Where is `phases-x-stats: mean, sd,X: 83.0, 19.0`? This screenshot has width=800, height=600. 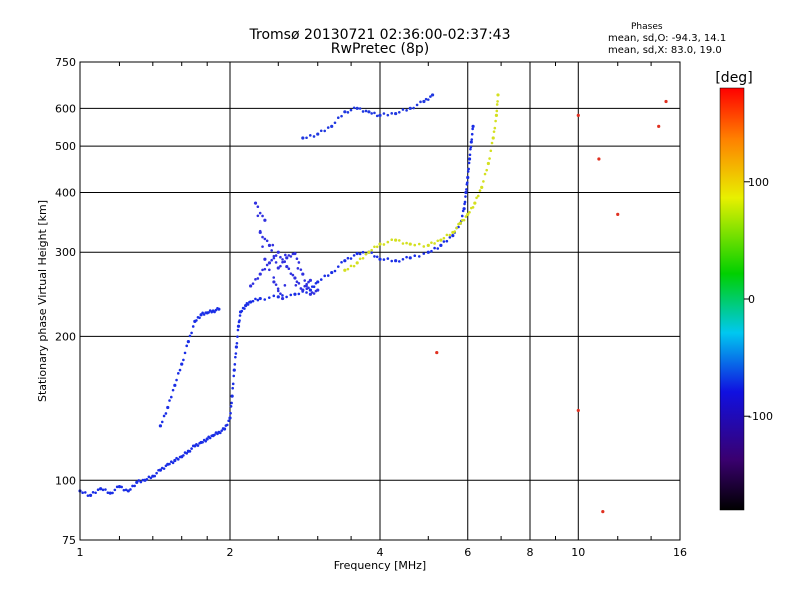
phases-x-stats: mean, sd,X: 83.0, 19.0 is located at coordinates (665, 50).